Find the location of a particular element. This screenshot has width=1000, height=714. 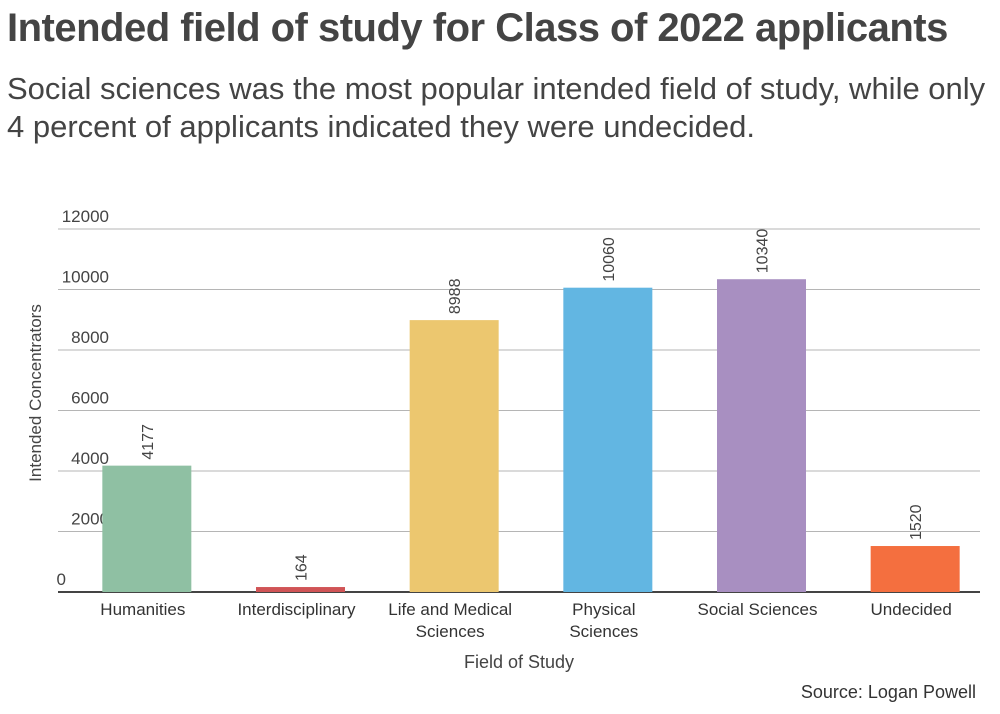

bar-humanities is located at coordinates (147, 528).